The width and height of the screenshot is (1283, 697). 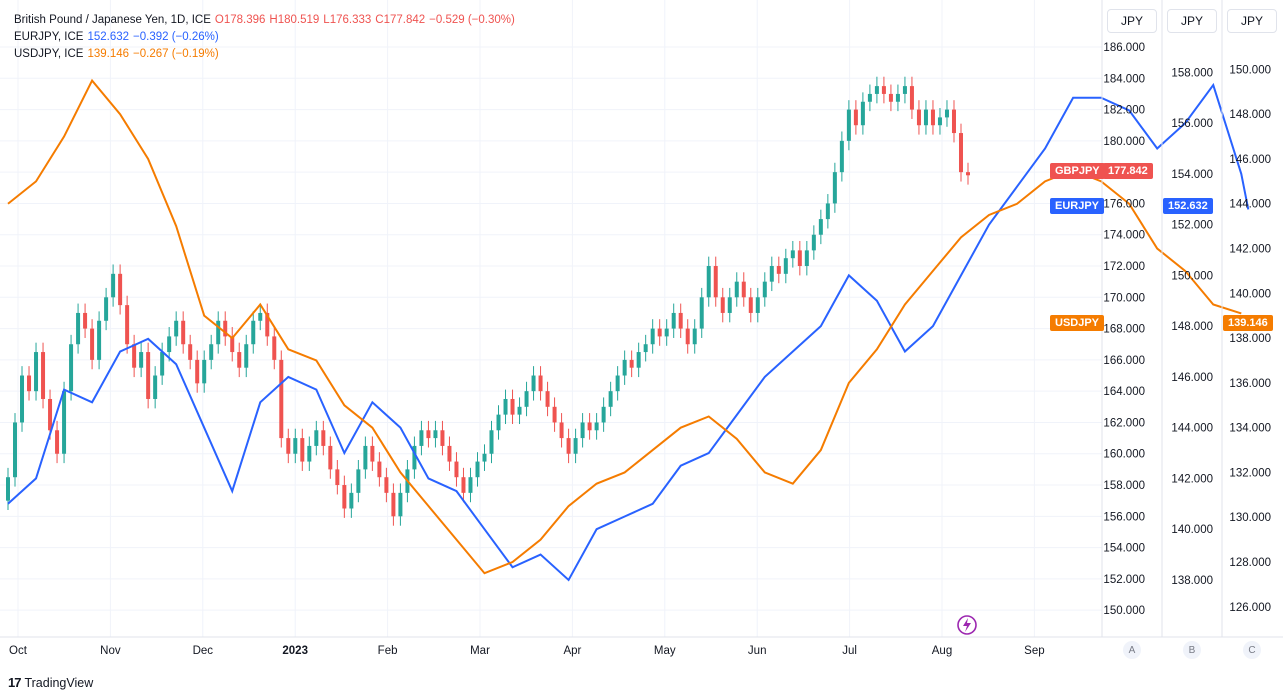 What do you see at coordinates (108, 54) in the screenshot?
I see `legend-usd-price: 139.146` at bounding box center [108, 54].